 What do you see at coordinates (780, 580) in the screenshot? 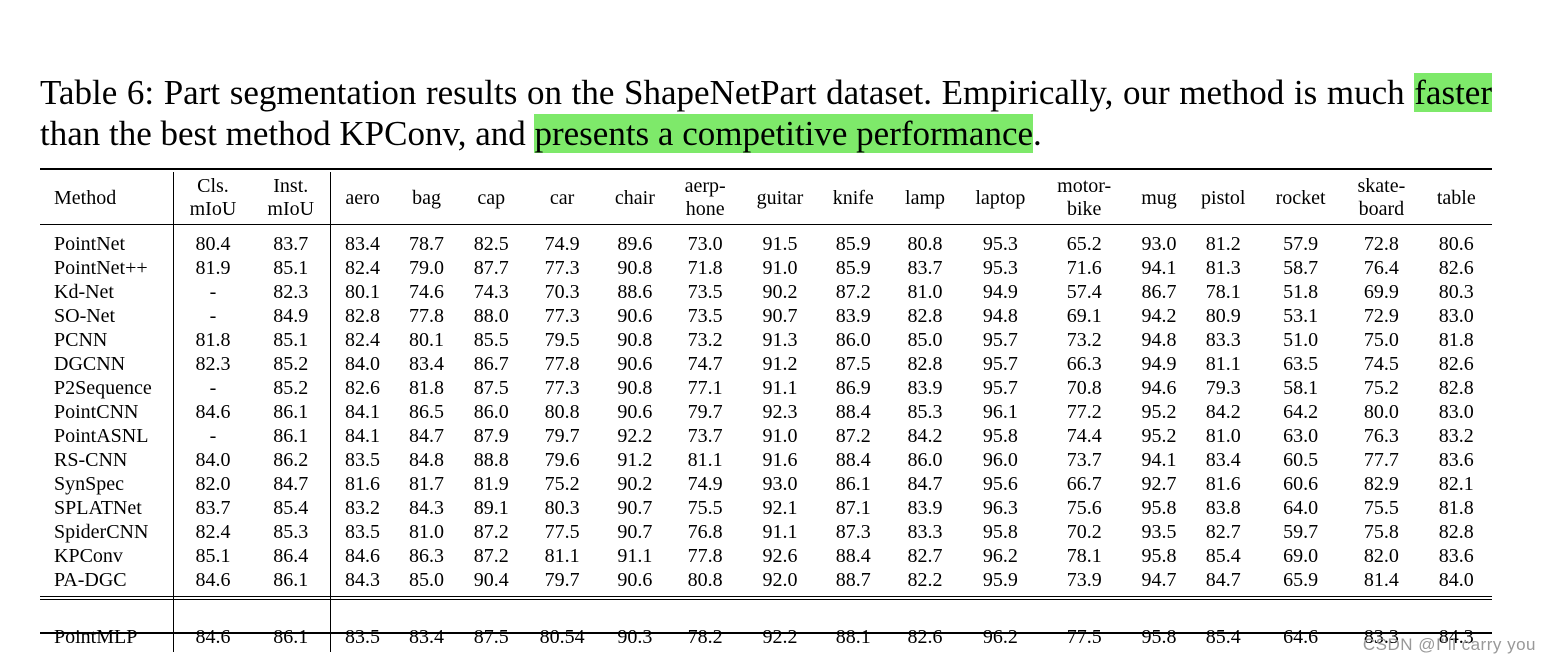
I see `value-cell: 92.0` at bounding box center [780, 580].